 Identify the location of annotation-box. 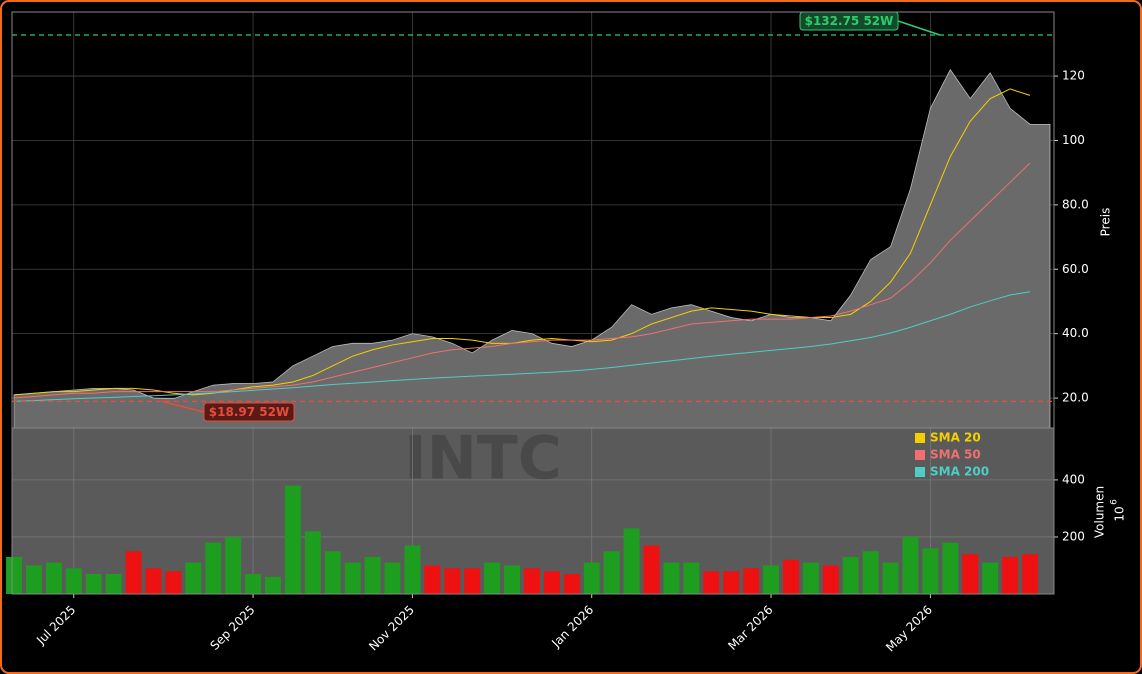
(249, 412).